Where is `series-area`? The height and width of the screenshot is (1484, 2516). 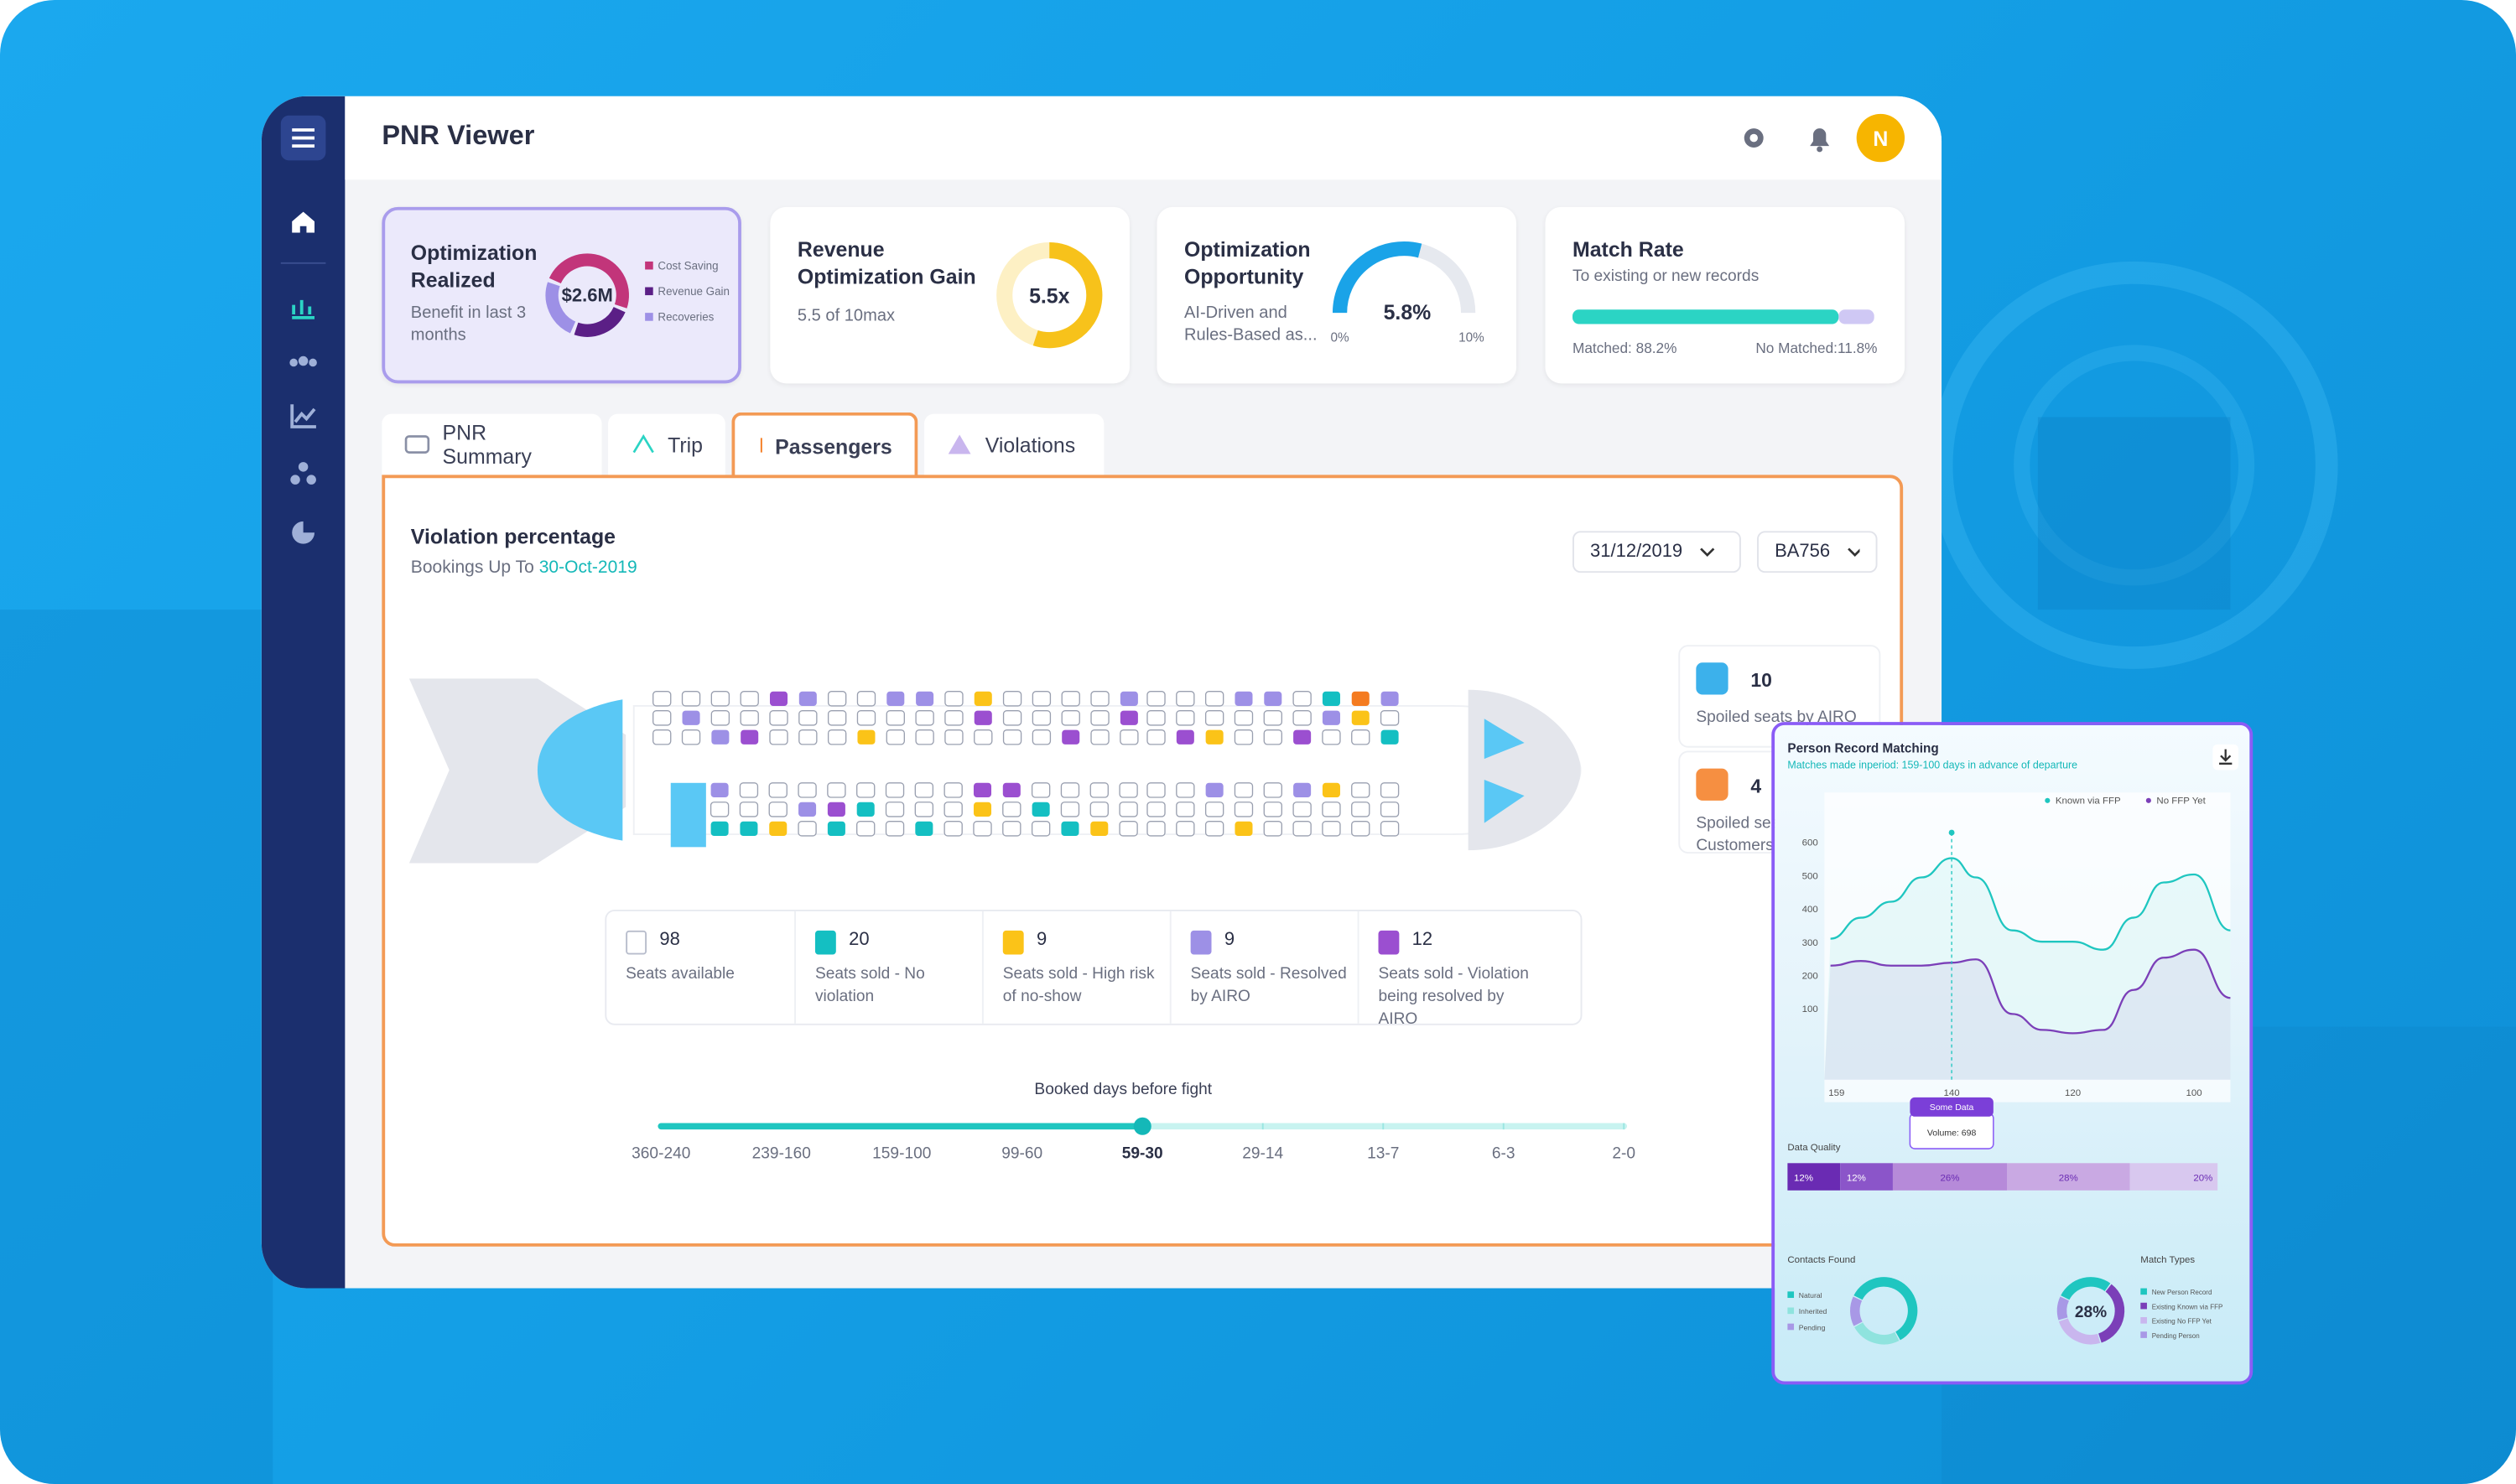 series-area is located at coordinates (2028, 1014).